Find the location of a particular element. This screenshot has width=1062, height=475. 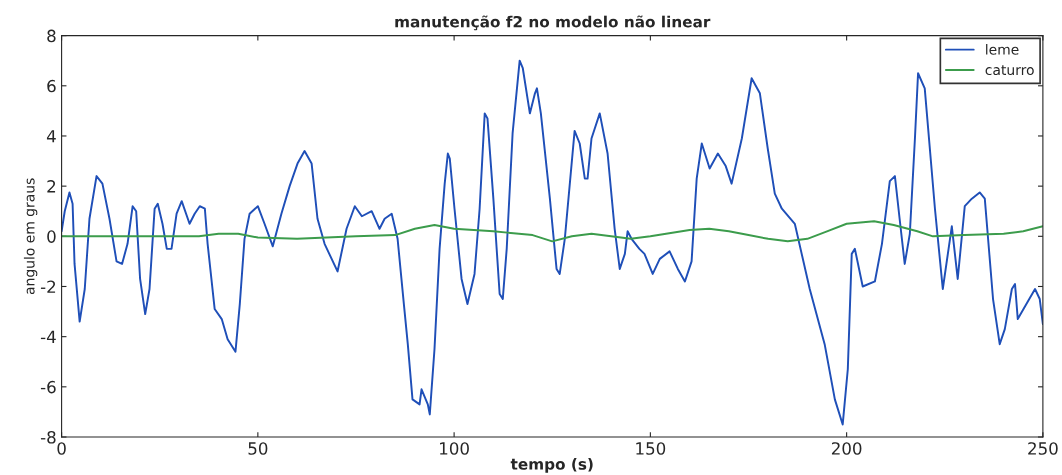

x-tick-label: 50 is located at coordinates (258, 448).